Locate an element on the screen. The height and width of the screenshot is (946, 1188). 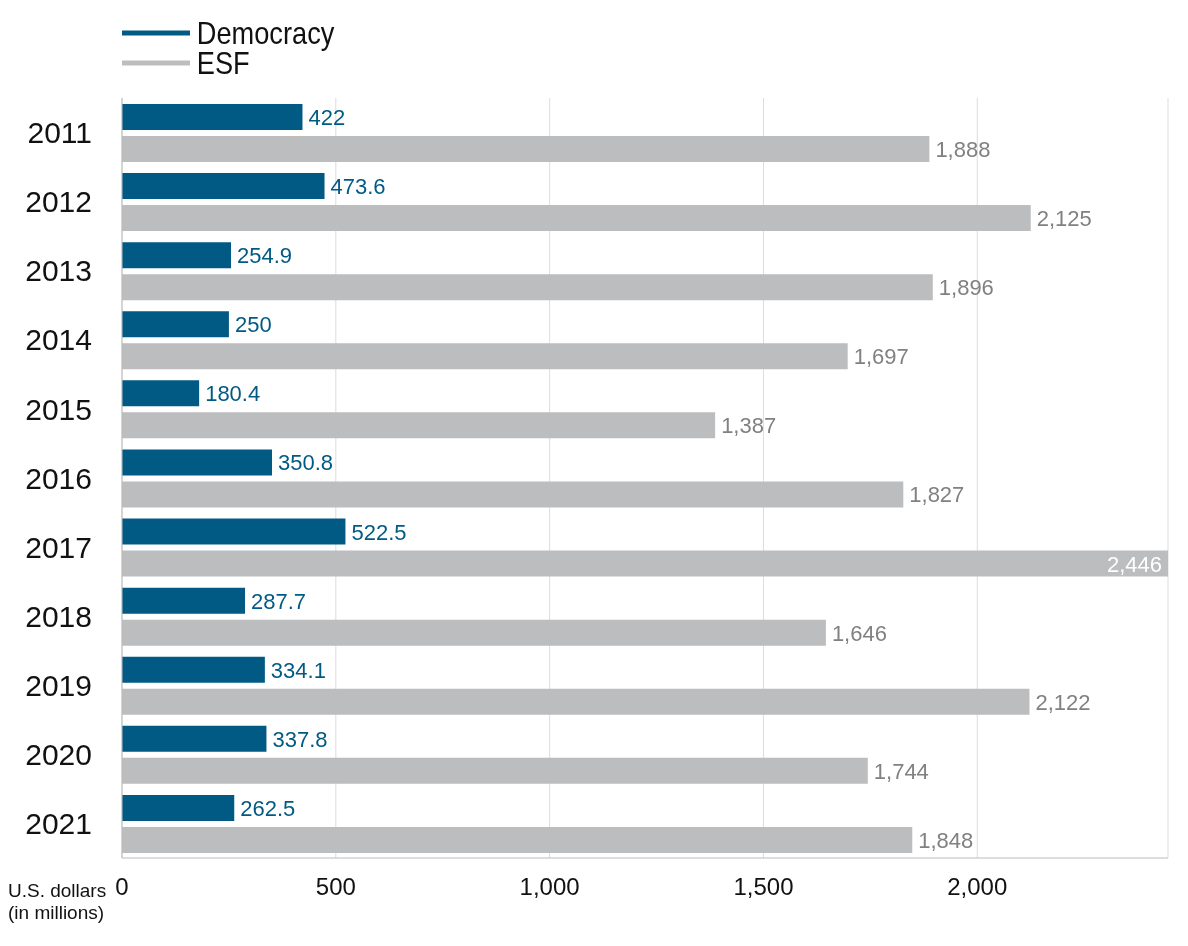
data-label: 262.5 is located at coordinates (268, 808).